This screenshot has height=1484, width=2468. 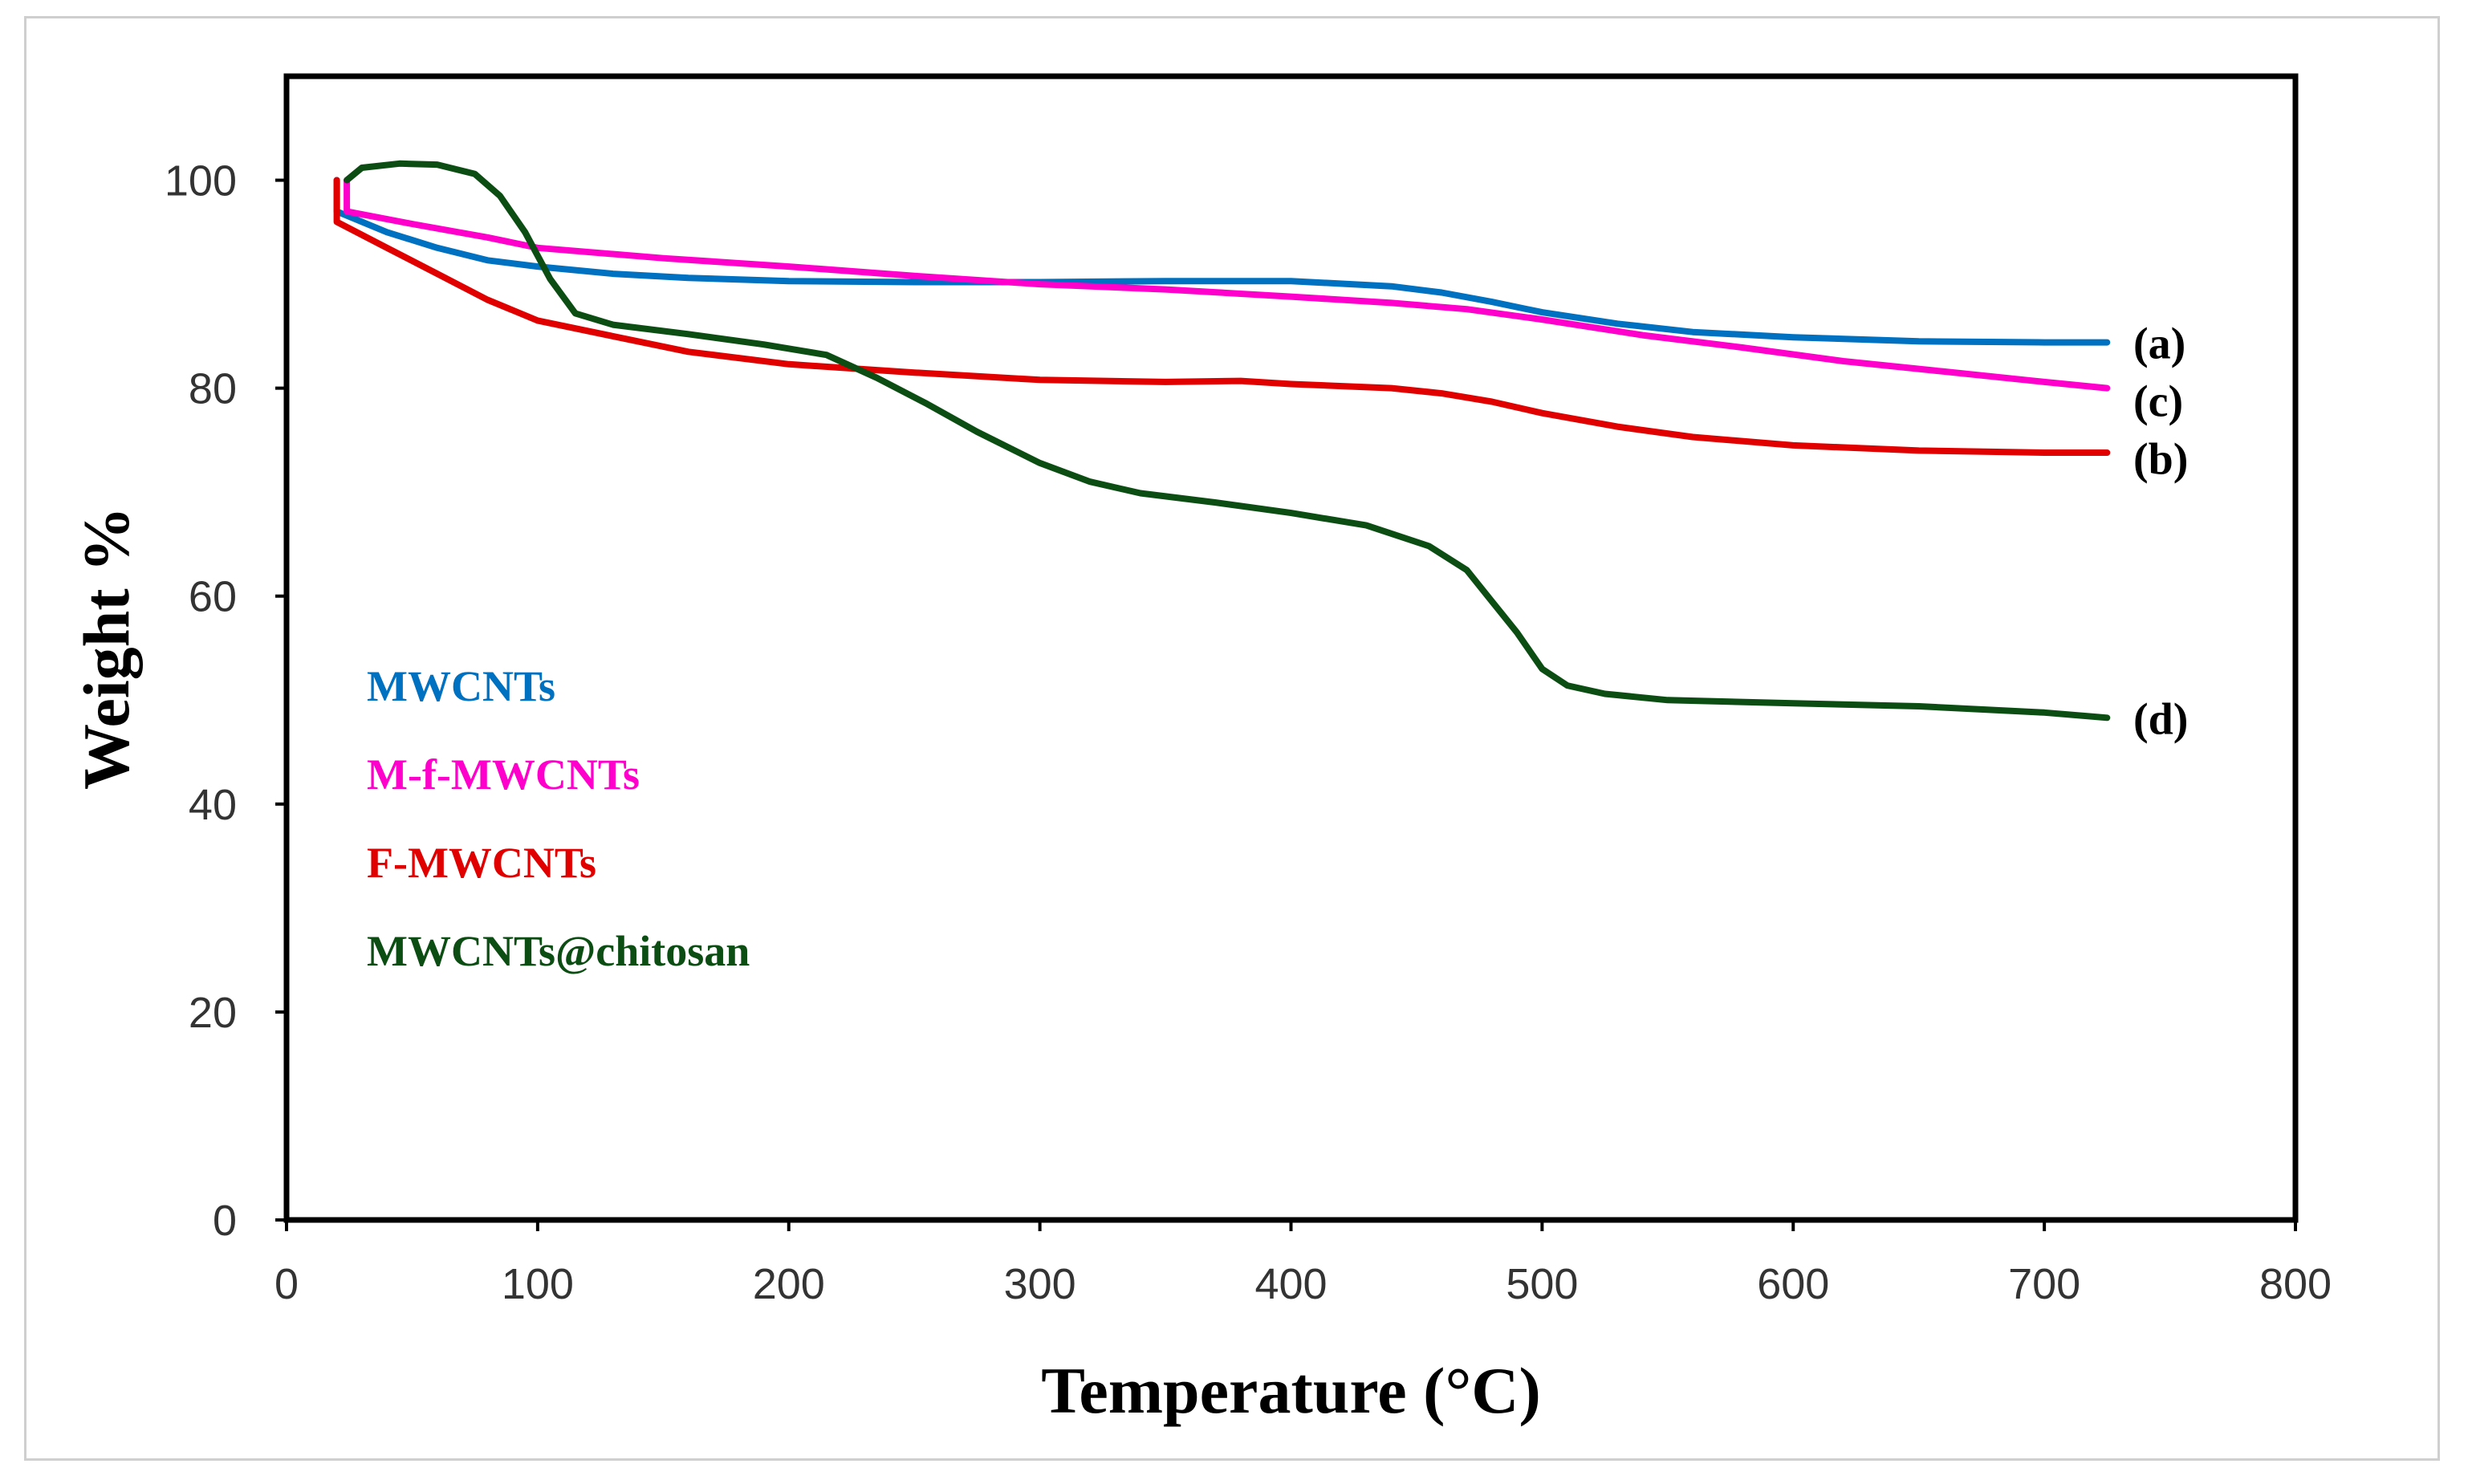 What do you see at coordinates (1291, 1390) in the screenshot?
I see `x-axis-title: Temperature (°C)` at bounding box center [1291, 1390].